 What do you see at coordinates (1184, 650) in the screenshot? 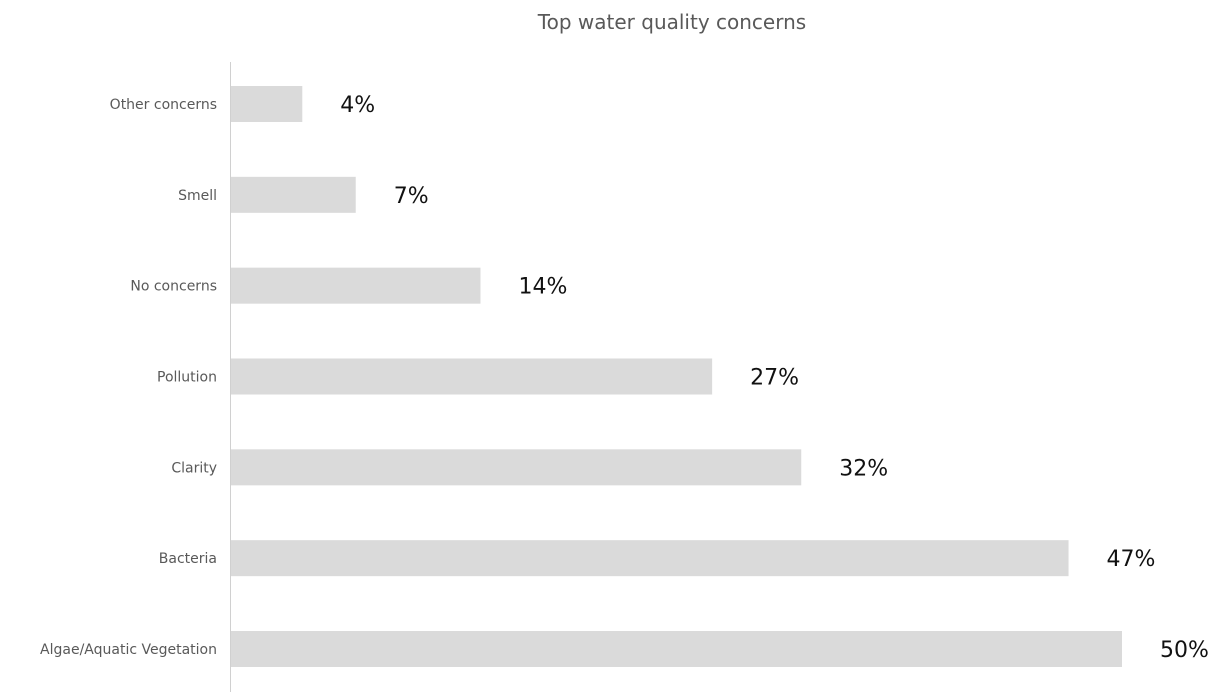
I see `data-label: 50%` at bounding box center [1184, 650].